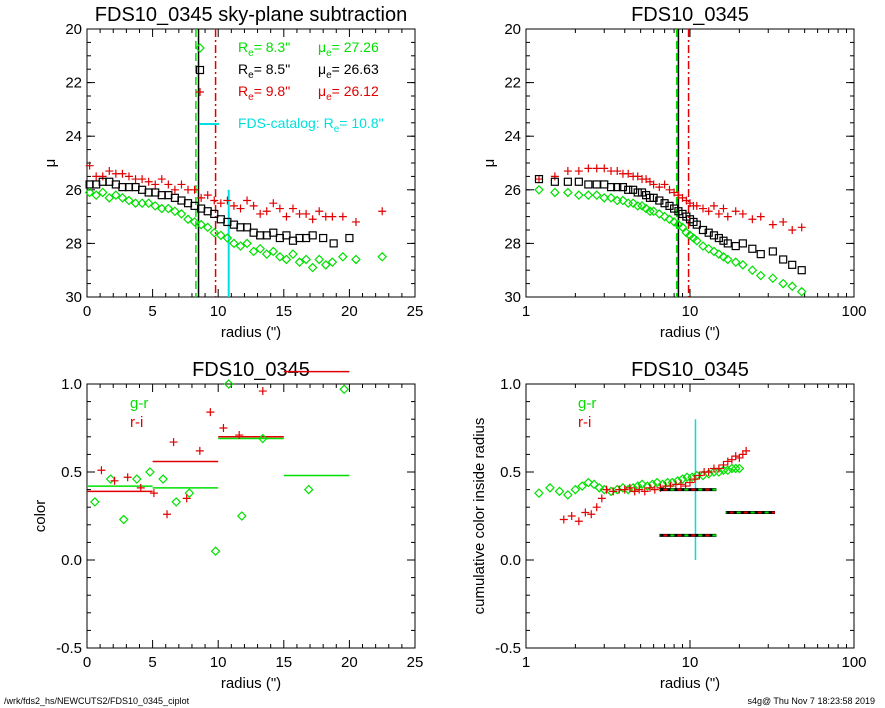 The height and width of the screenshot is (708, 885). Describe the element at coordinates (71, 472) in the screenshot. I see `y-tick-label: 0.5` at that location.